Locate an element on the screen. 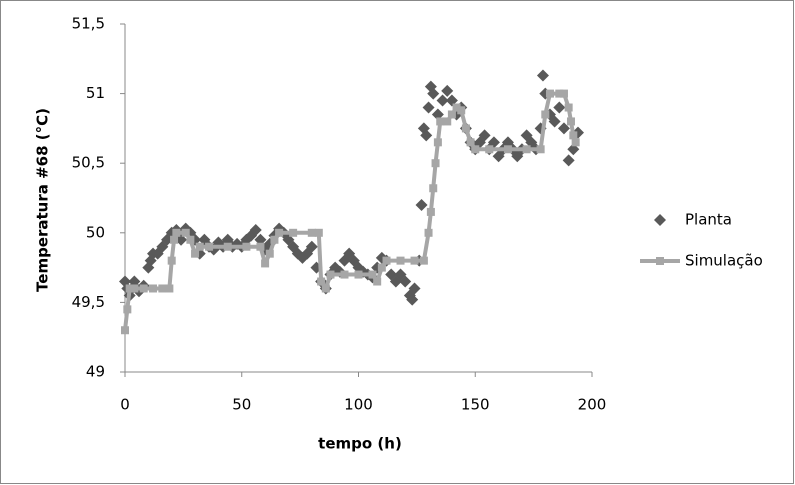  y-tick-label: 50 is located at coordinates (95, 232).